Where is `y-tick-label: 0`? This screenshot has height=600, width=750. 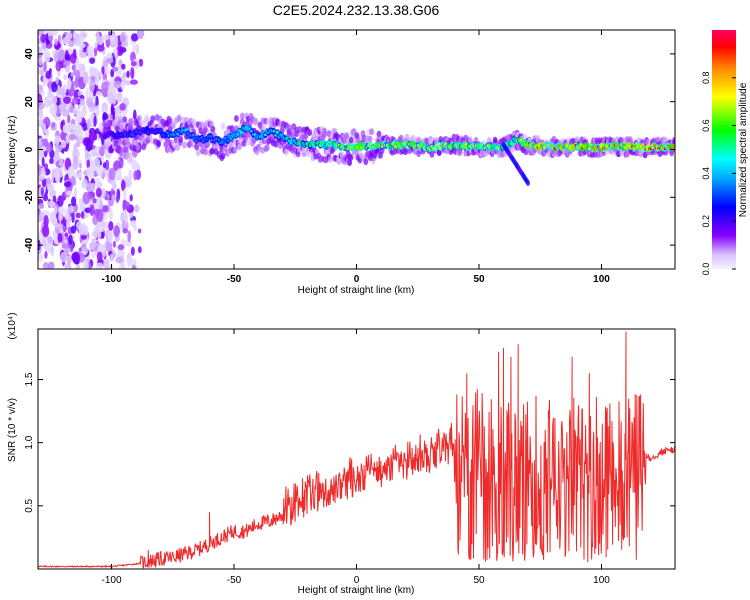
y-tick-label: 0 is located at coordinates (29, 149).